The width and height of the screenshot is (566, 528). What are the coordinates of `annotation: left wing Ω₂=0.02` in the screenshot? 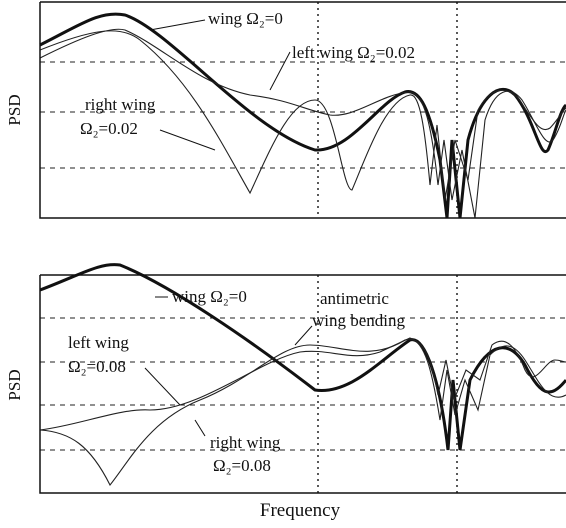 It's located at (353, 52).